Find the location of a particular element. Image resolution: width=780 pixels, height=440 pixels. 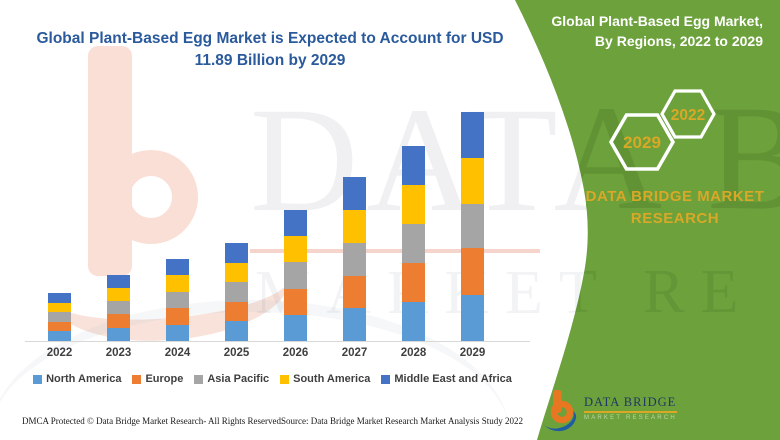

bar-segment-2027-asia-pacific is located at coordinates (354, 259).